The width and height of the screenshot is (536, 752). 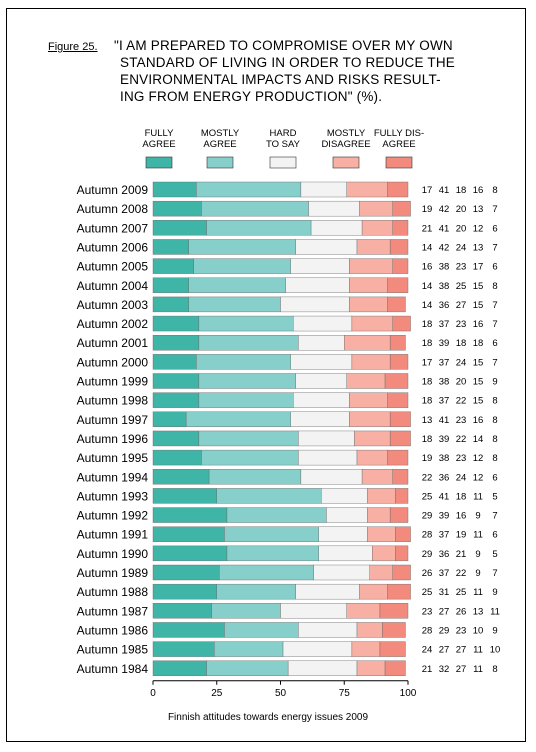 I want to click on legend-label-1-0: MOSTLY, so click(x=220, y=133).